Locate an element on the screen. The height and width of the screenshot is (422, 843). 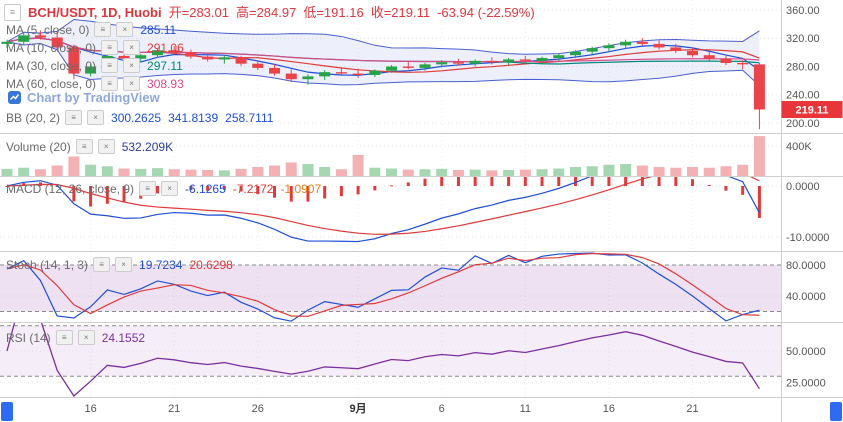
svg-text: 9月 is located at coordinates (358, 408).